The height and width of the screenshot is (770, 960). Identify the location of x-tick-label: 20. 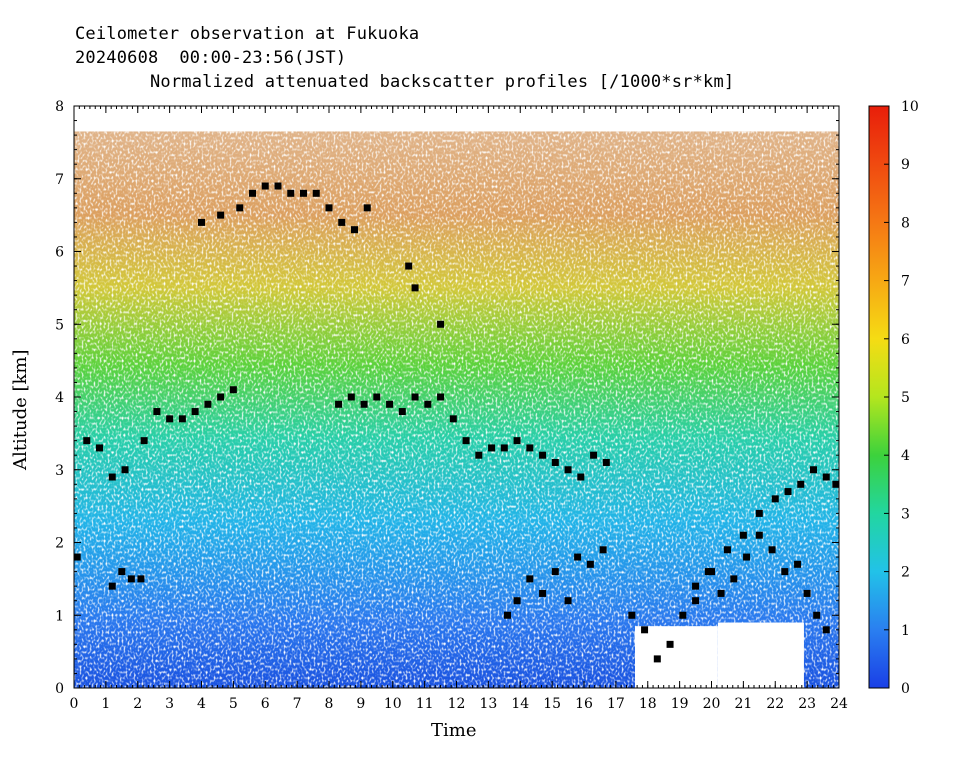
(712, 704).